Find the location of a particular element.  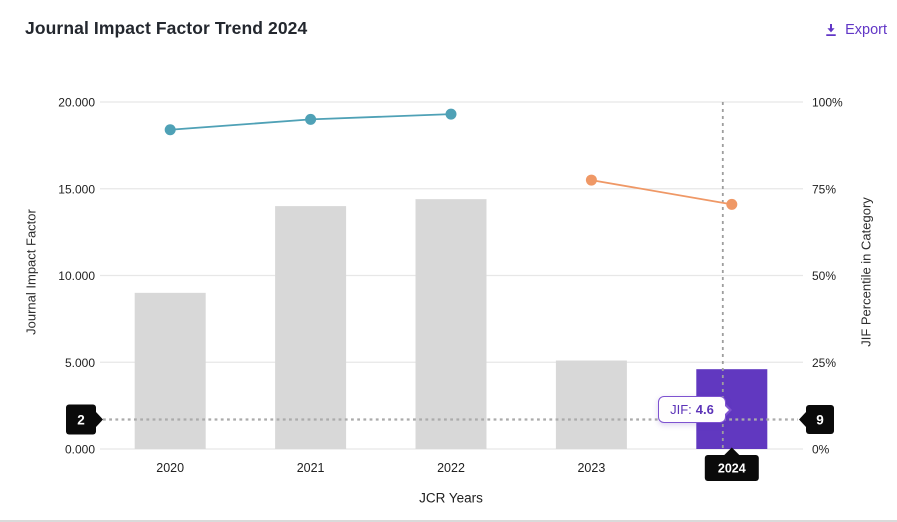

jif-tooltip: JIF: 4.6 is located at coordinates (695, 409).